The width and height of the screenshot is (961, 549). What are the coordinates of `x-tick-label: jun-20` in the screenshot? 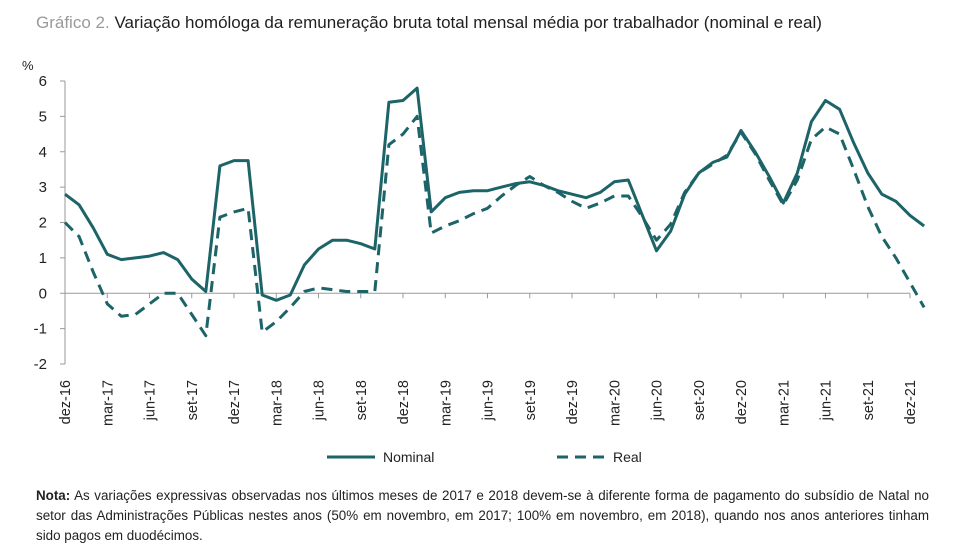 It's located at (658, 400).